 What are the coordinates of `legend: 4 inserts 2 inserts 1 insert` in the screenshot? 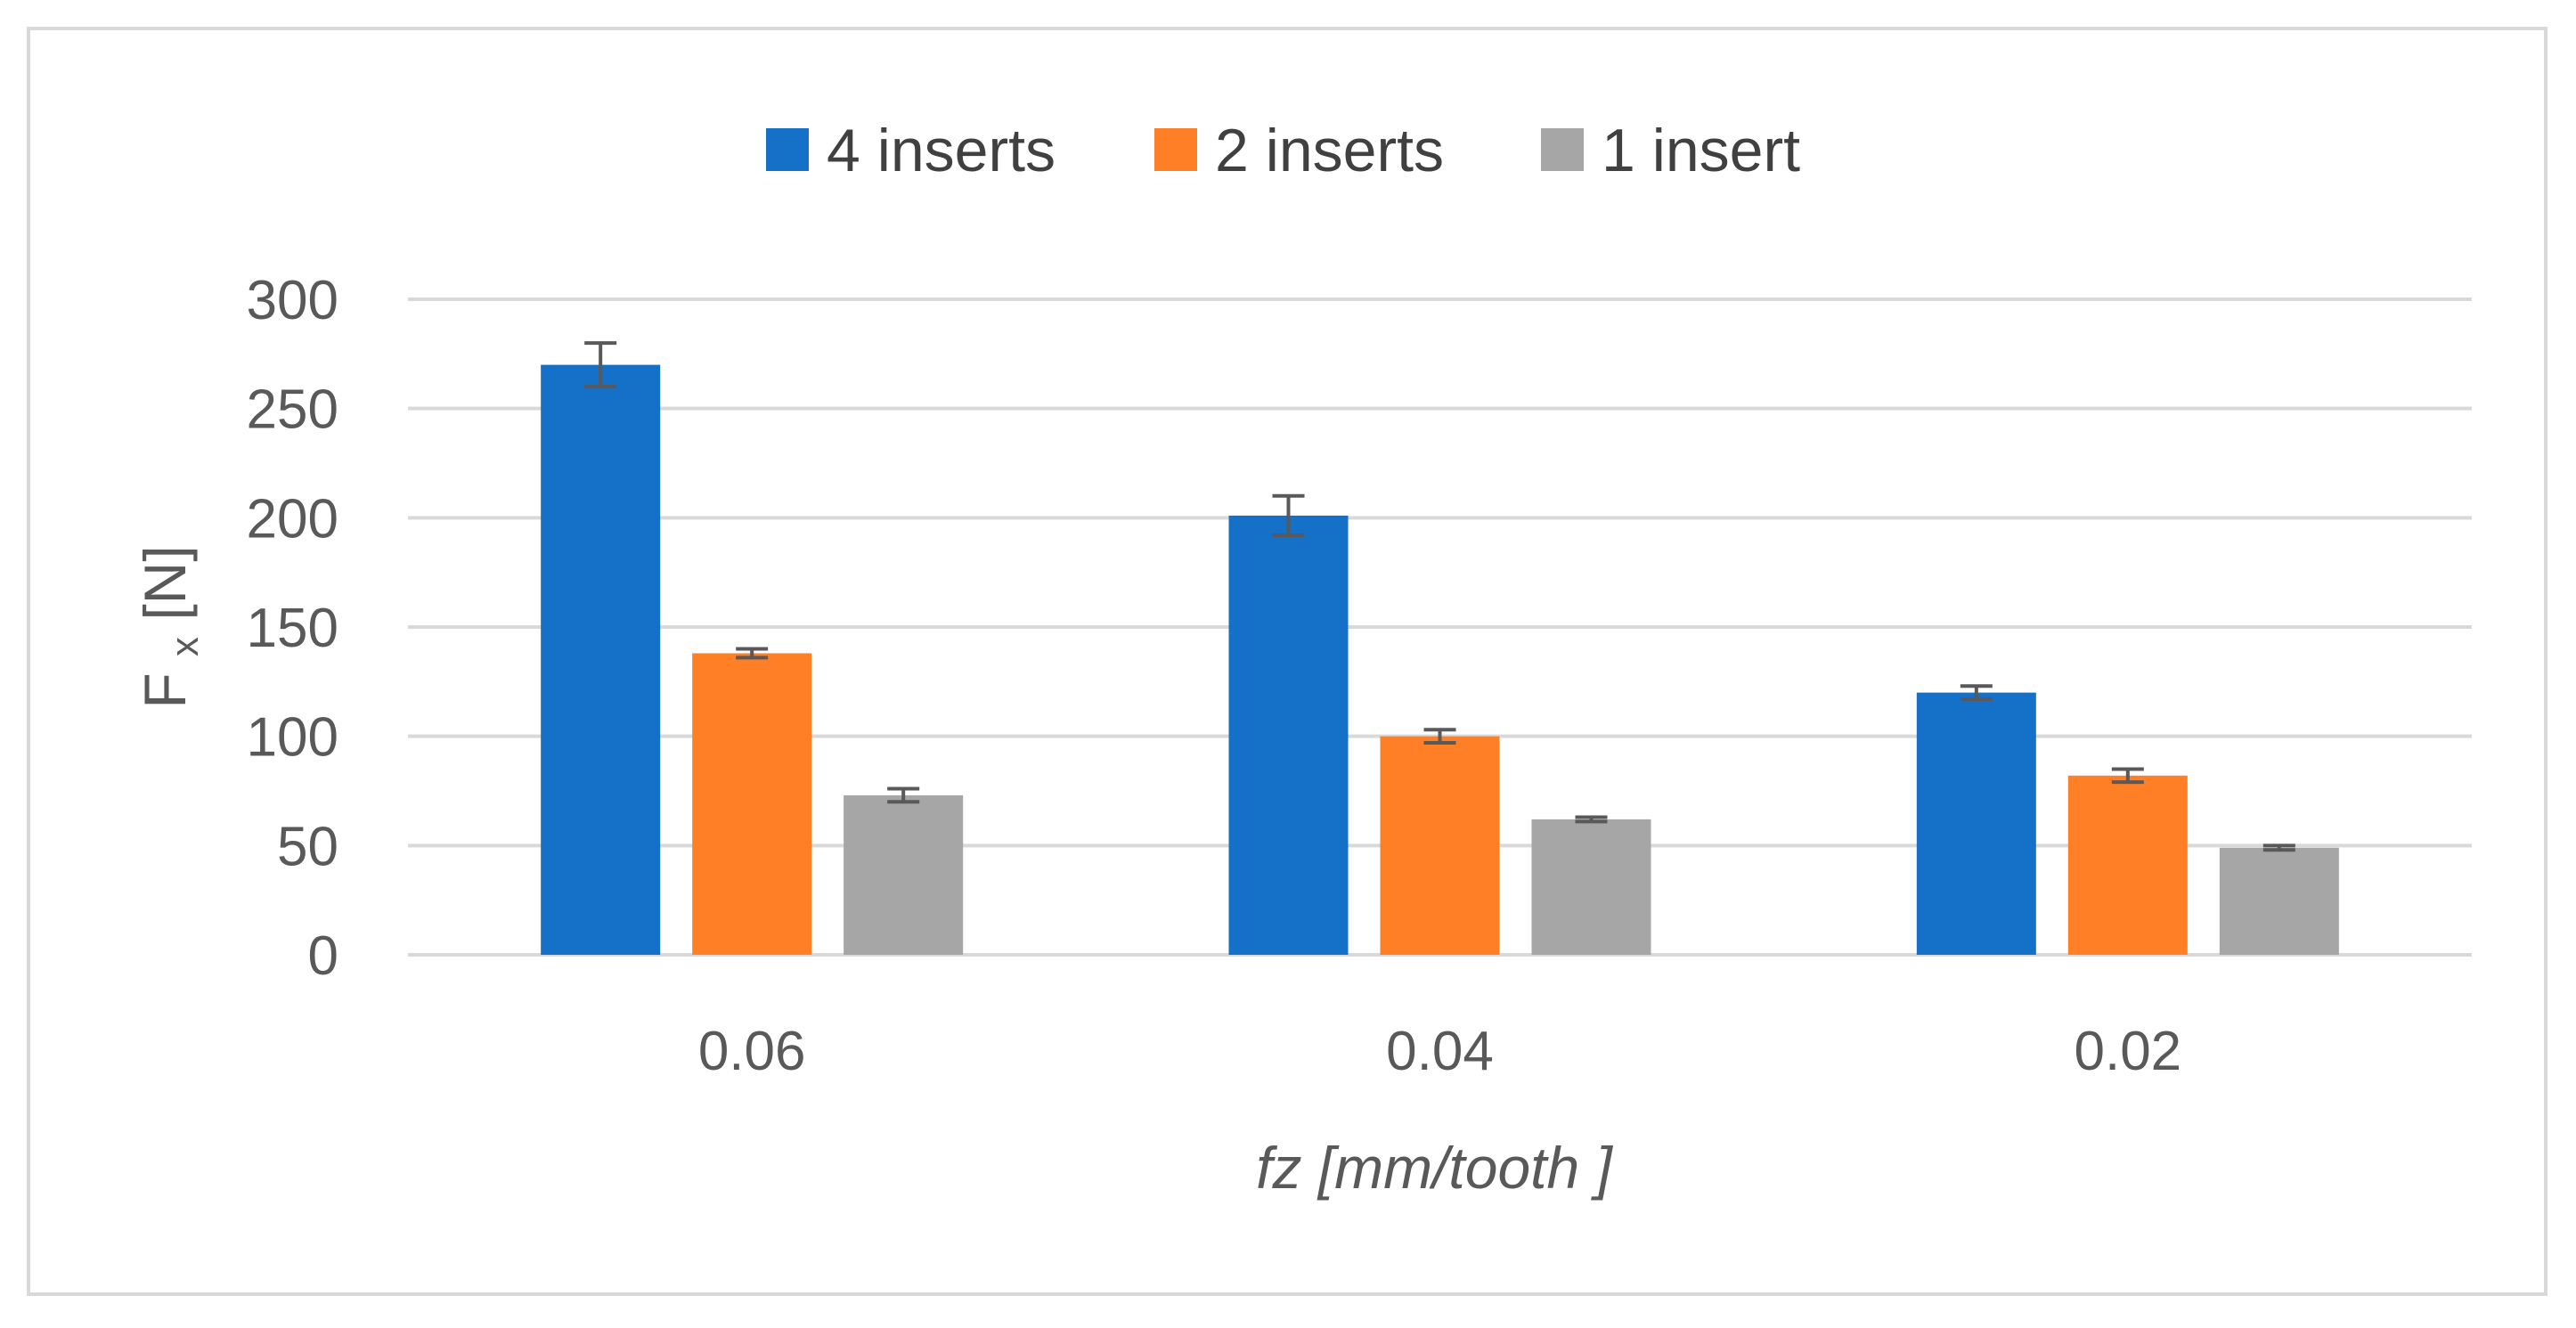 It's located at (1283, 150).